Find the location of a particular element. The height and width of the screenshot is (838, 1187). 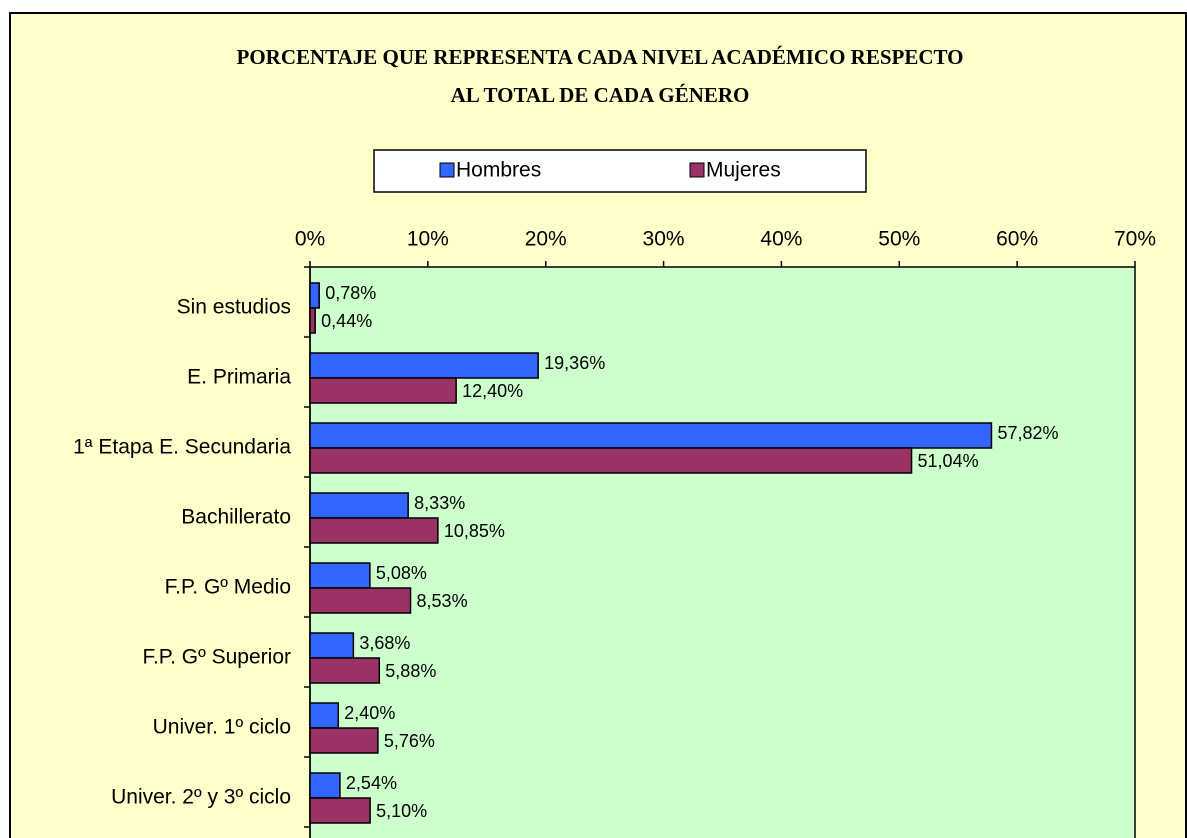

legend-label: Hombres is located at coordinates (498, 170).